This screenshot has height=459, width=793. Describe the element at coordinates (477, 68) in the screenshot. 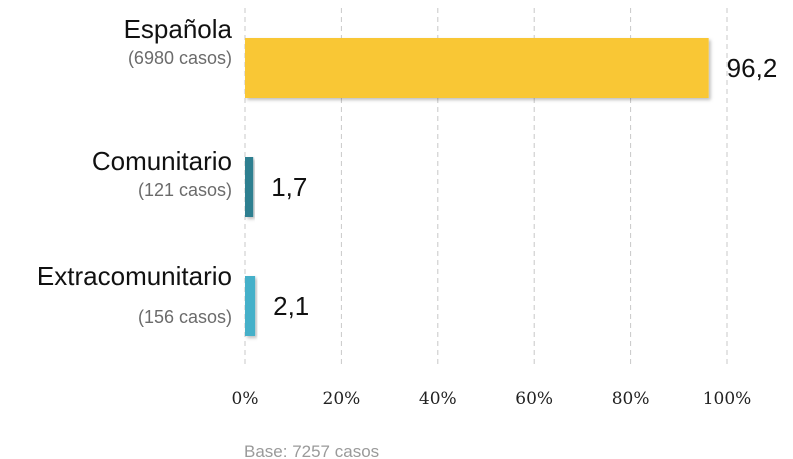

I see `bar-española` at that location.